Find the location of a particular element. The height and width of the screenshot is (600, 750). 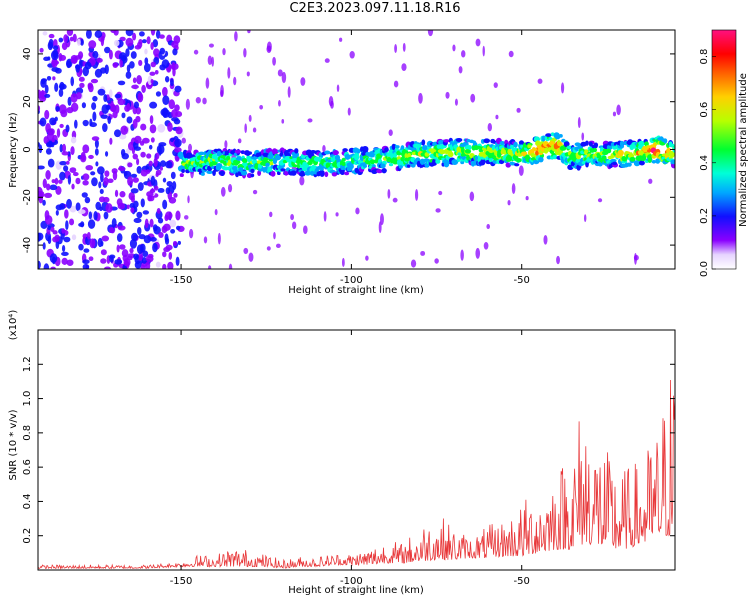

colorbar-tick-label: 0.4 is located at coordinates (704, 163).